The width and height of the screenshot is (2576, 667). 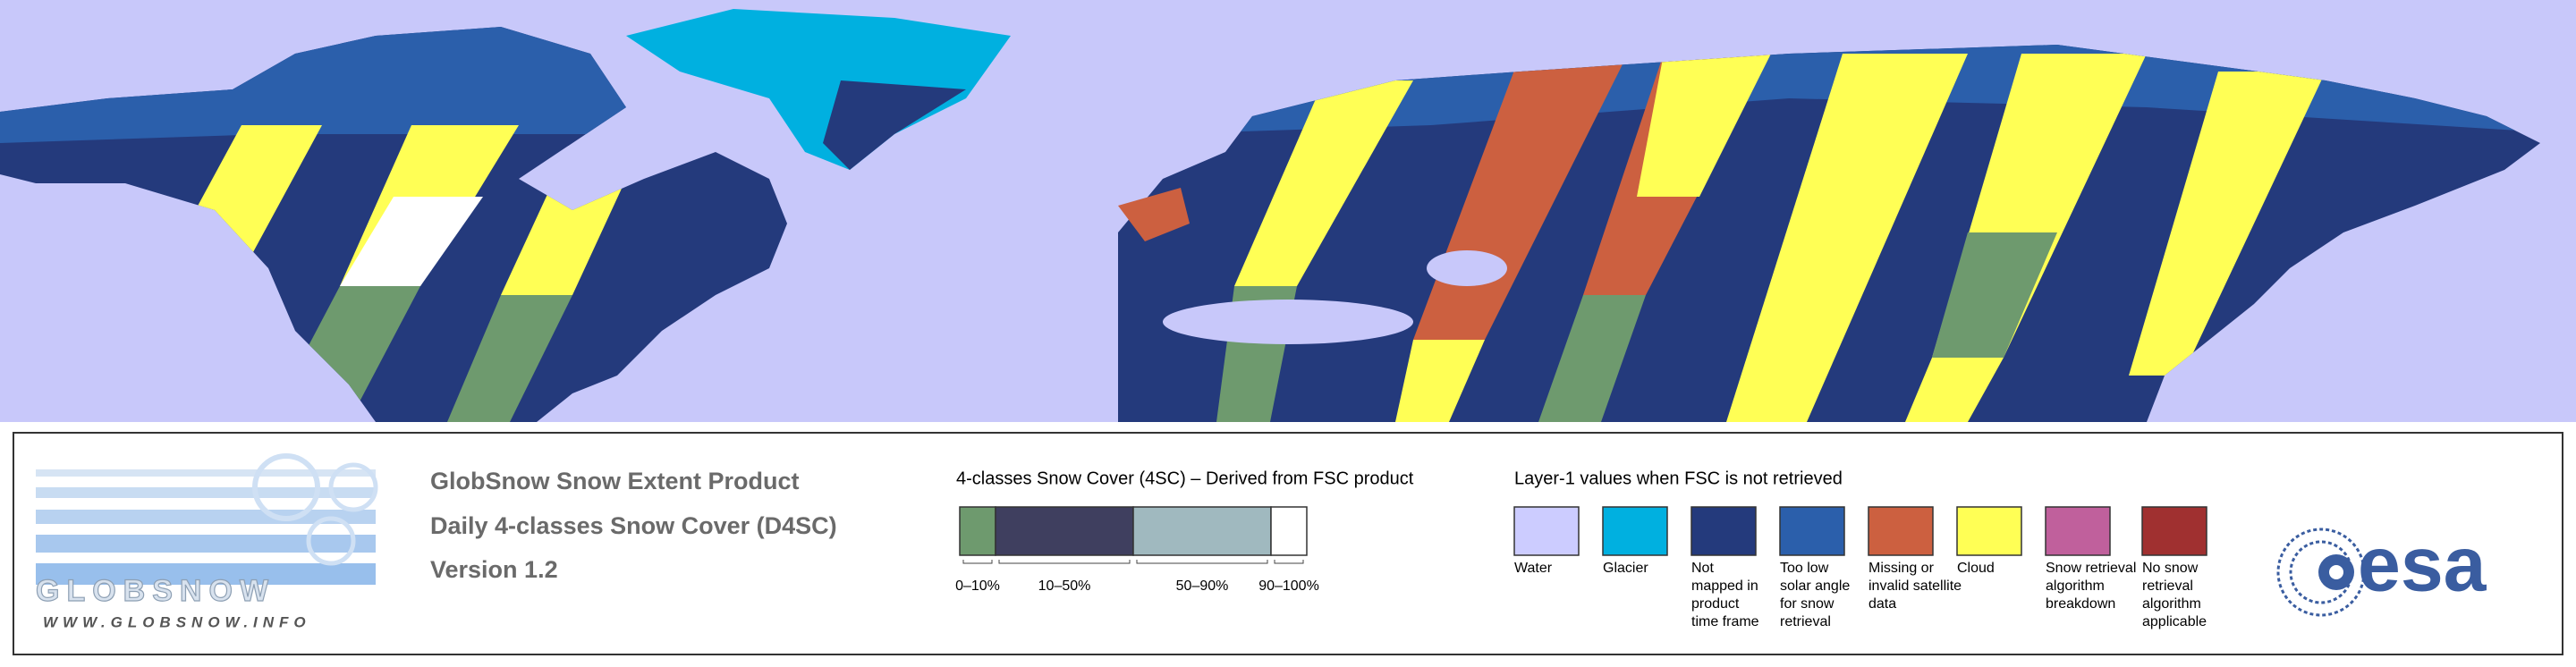 I want to click on layer1-legend-title: Layer-1 values when FSC is not retrieved, so click(x=1678, y=478).